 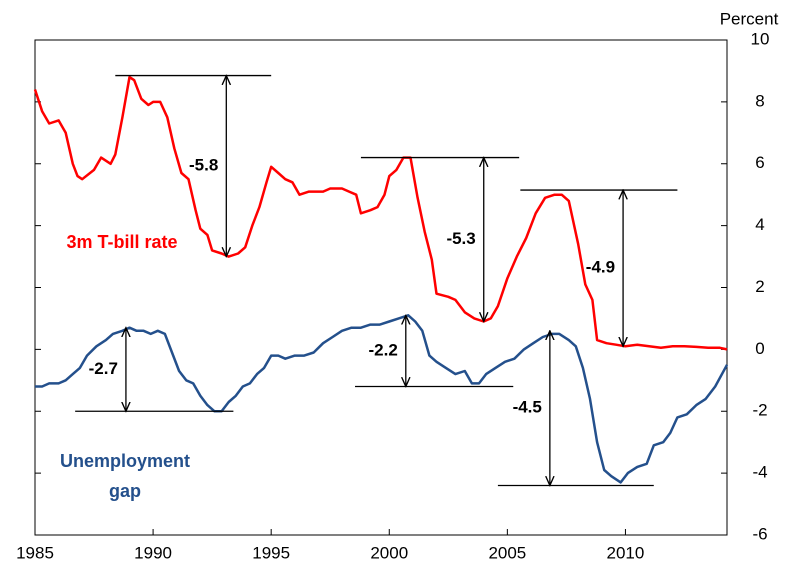 I want to click on y-tick-label: -4, so click(x=759, y=472).